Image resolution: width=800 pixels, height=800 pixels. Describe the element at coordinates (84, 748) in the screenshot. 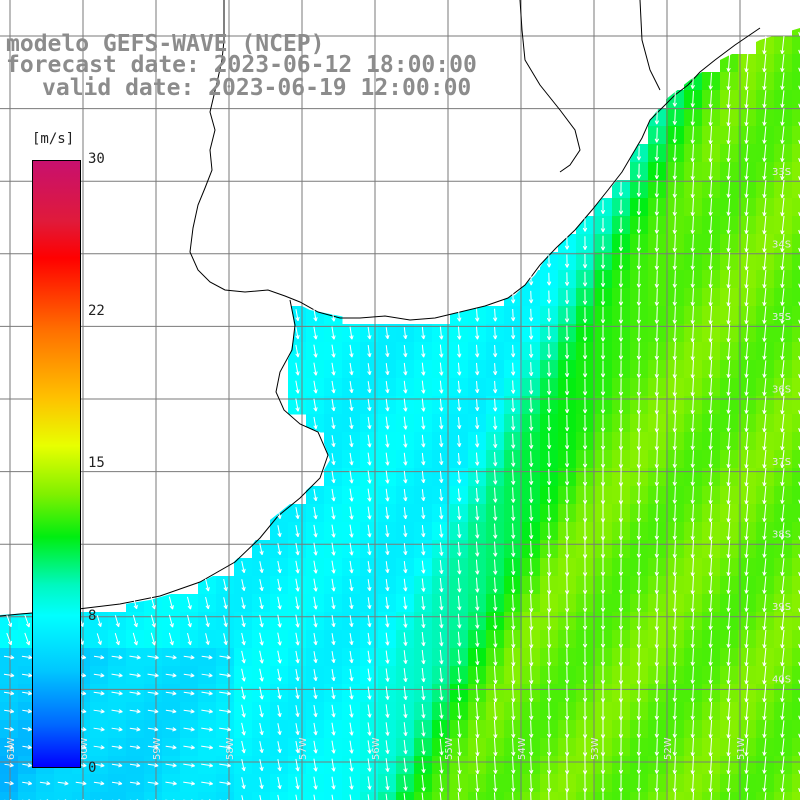

I see `longitude-label: 60W` at that location.